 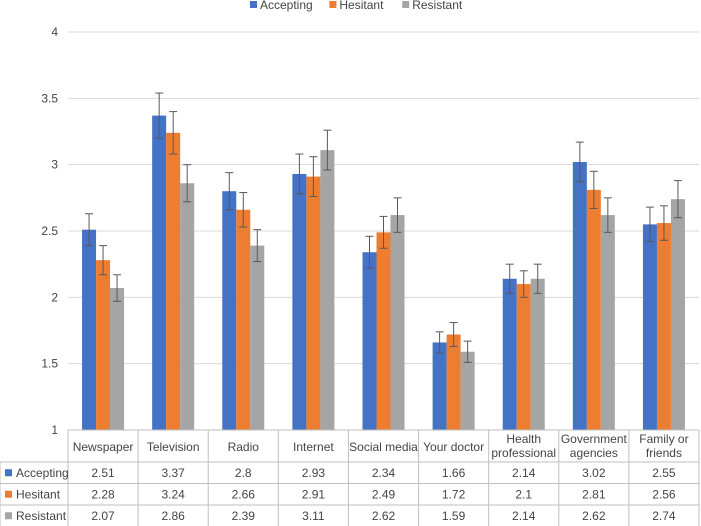 I want to click on category-label: Internet, so click(x=313, y=447).